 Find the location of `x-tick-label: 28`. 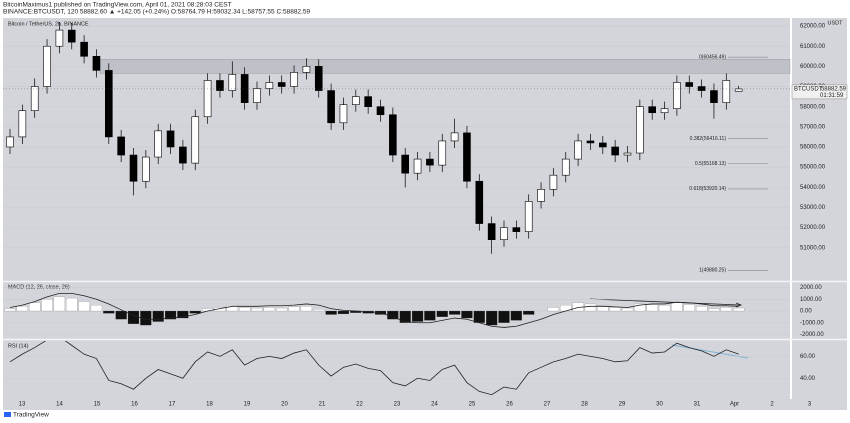

x-tick-label: 28 is located at coordinates (584, 405).